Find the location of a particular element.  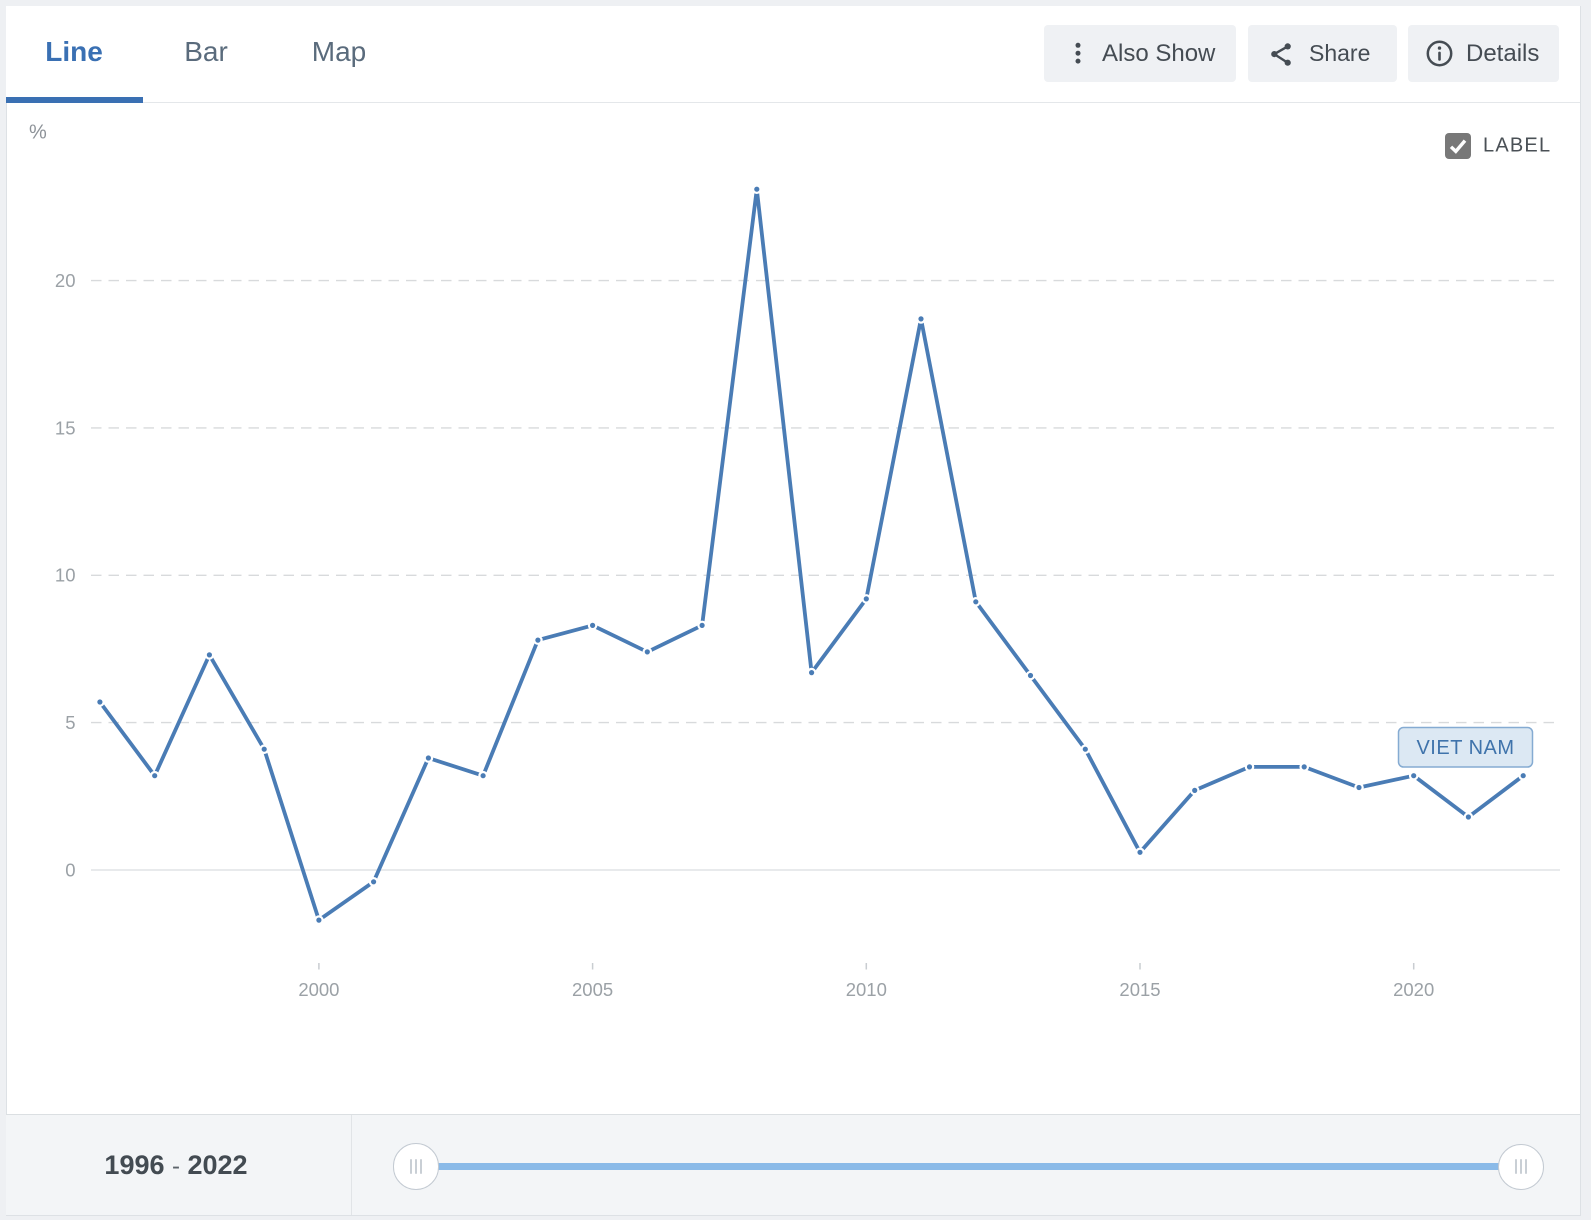

svg-text: 0 is located at coordinates (70, 869).